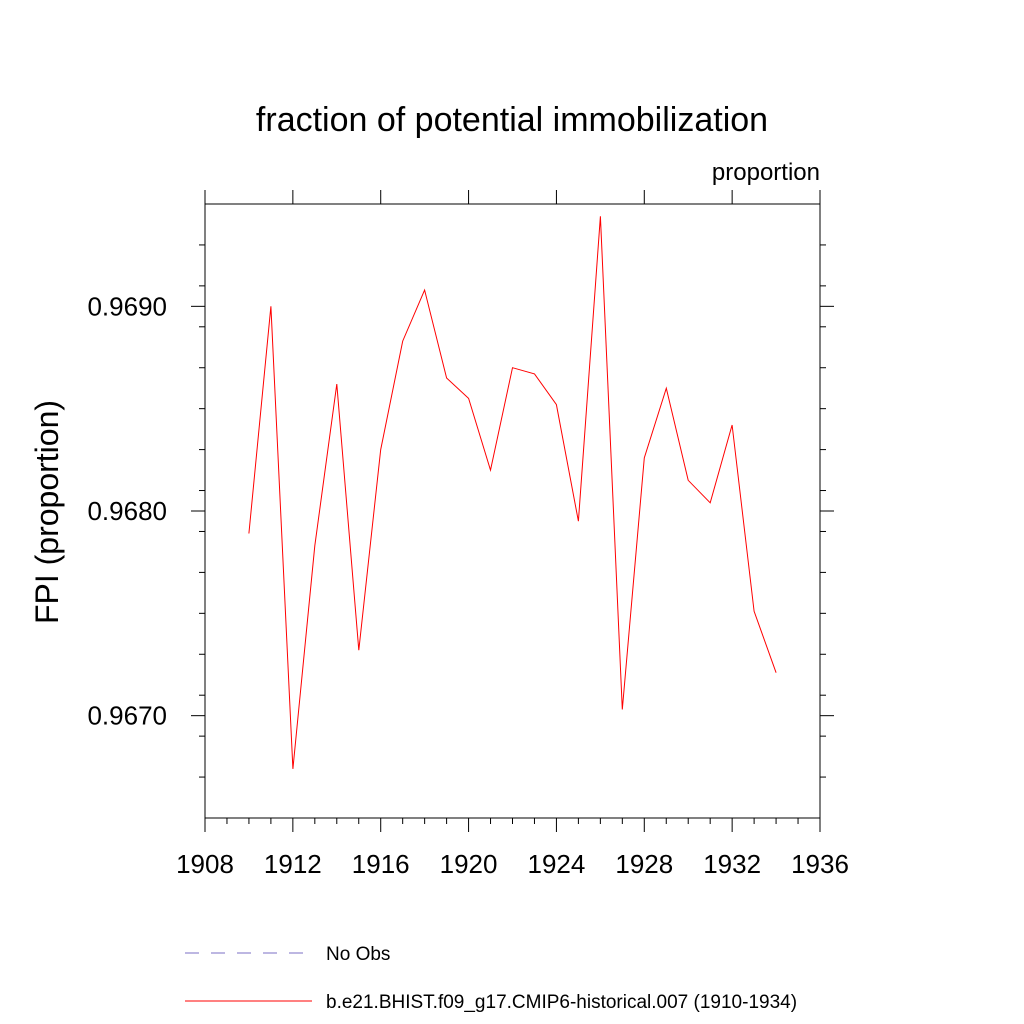  I want to click on legend-label: No Obs, so click(358, 954).